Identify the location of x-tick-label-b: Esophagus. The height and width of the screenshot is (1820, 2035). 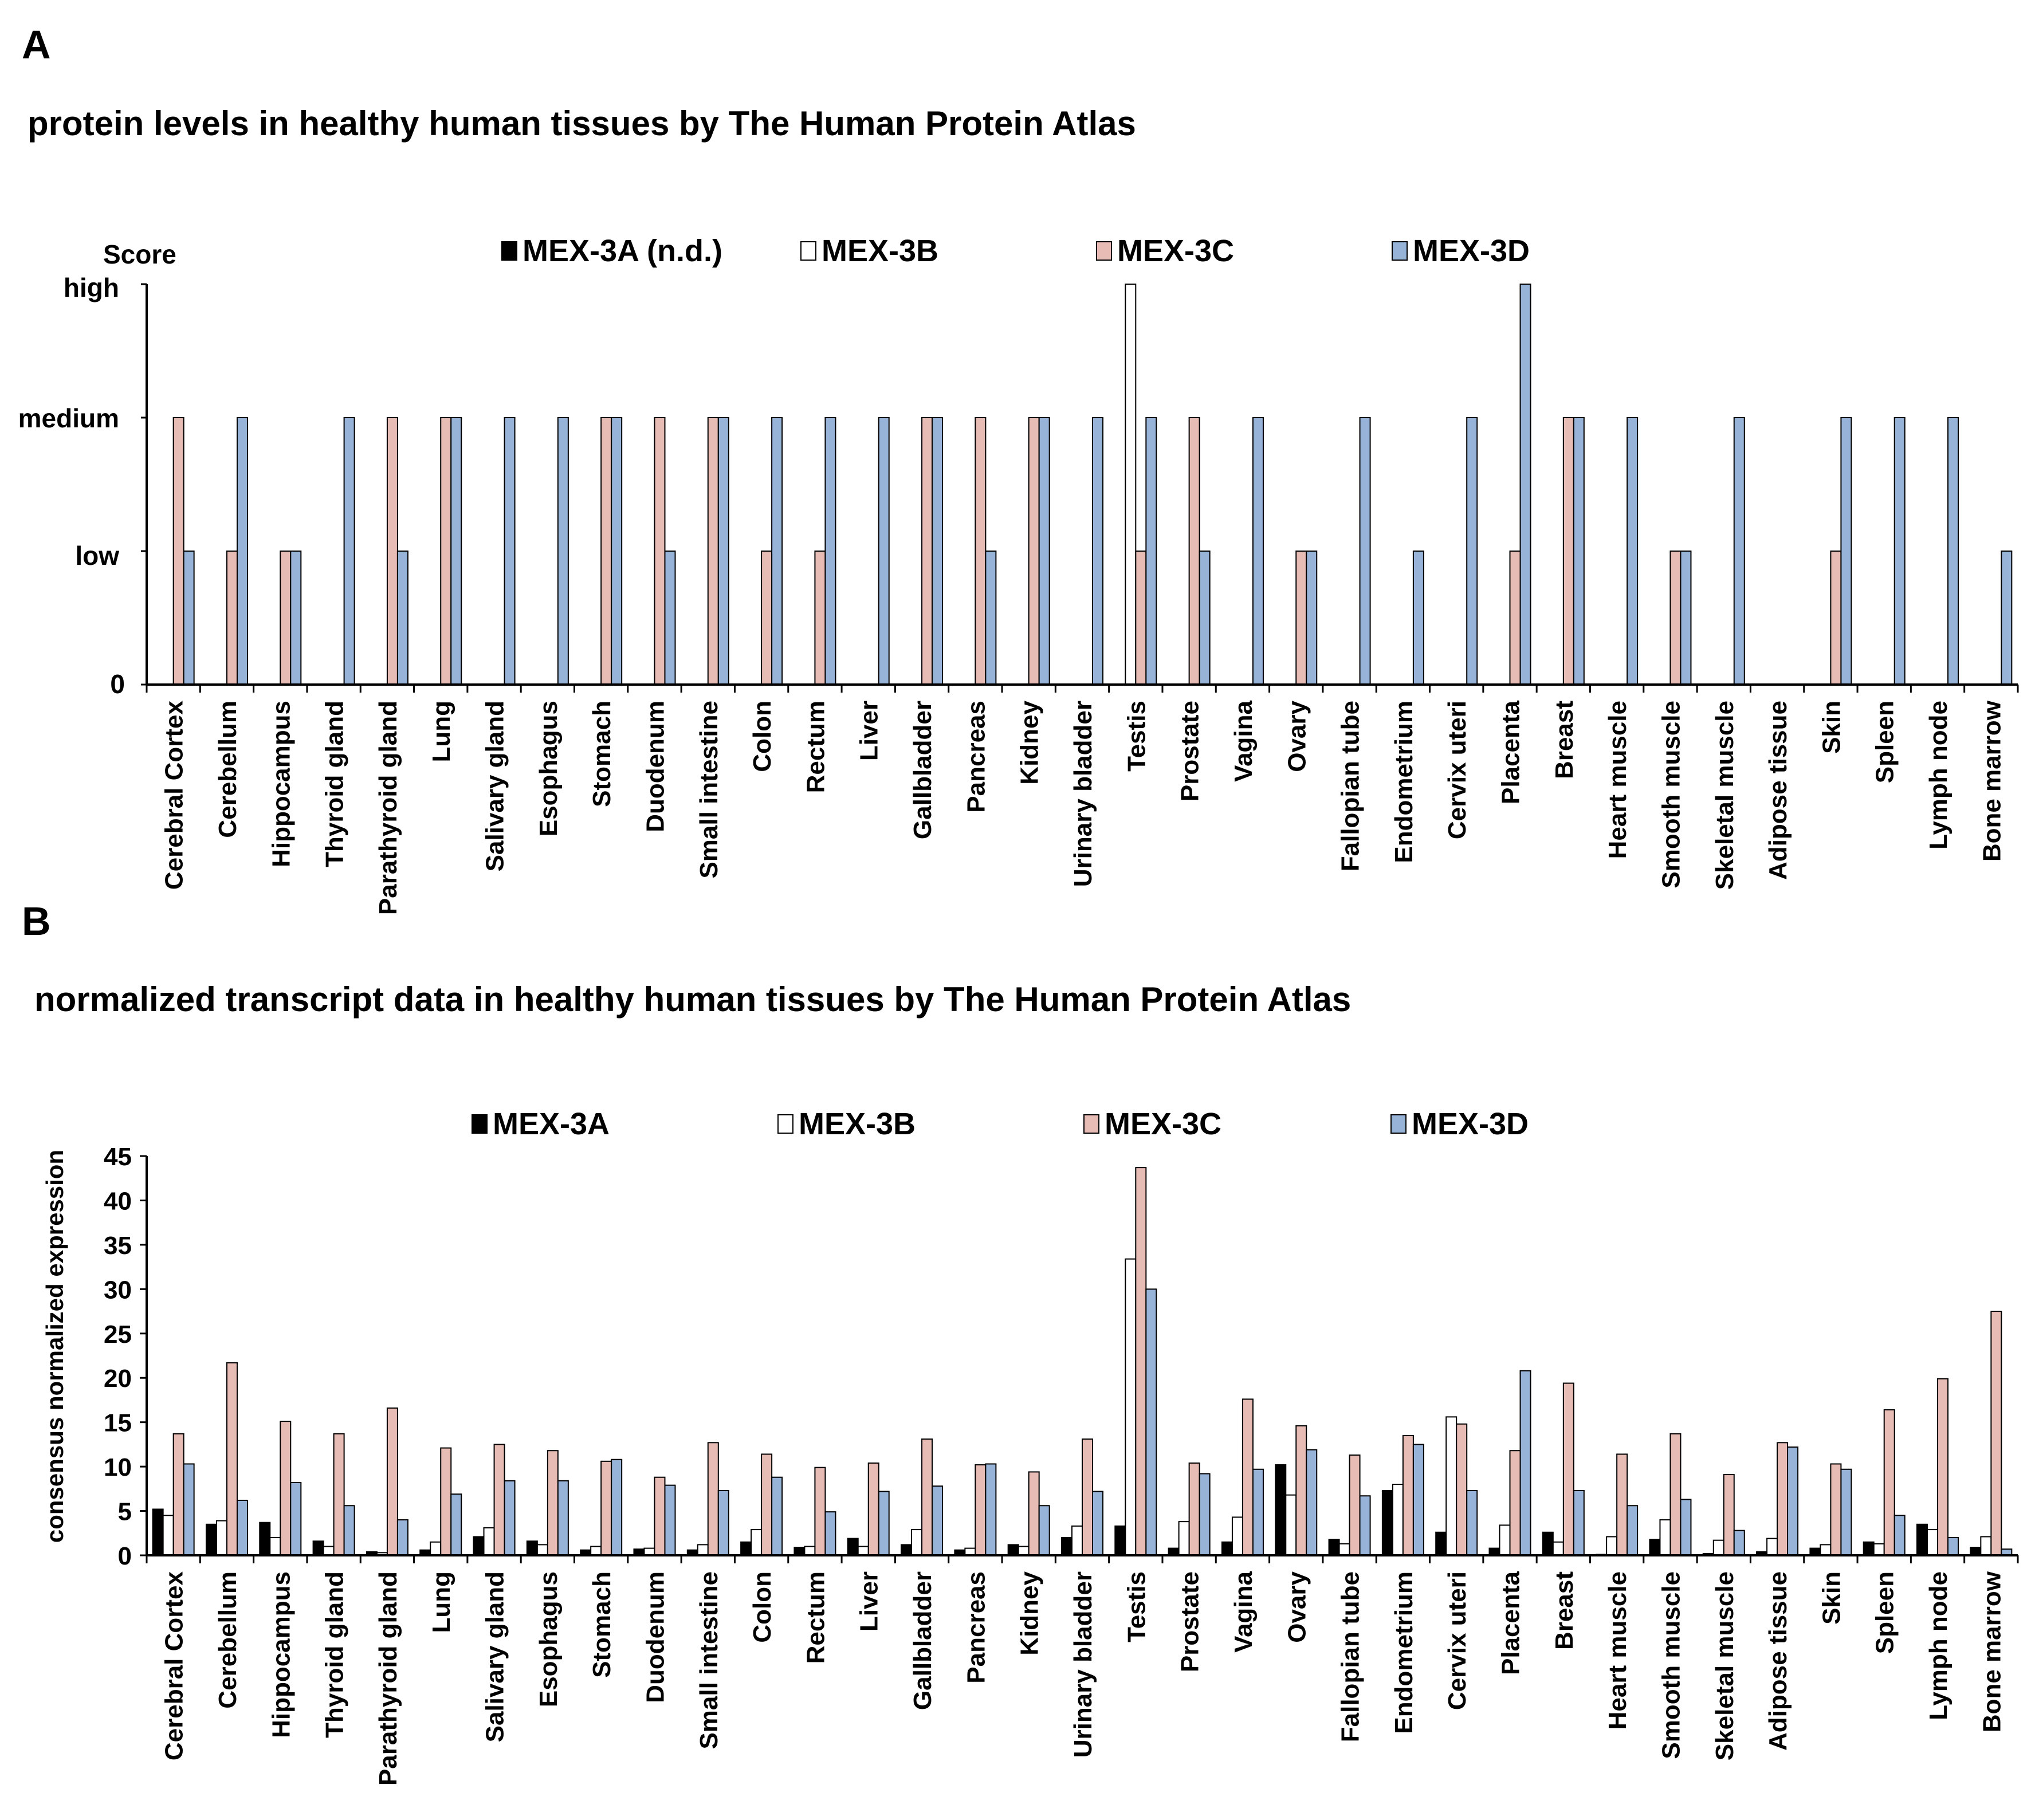
(549, 1639).